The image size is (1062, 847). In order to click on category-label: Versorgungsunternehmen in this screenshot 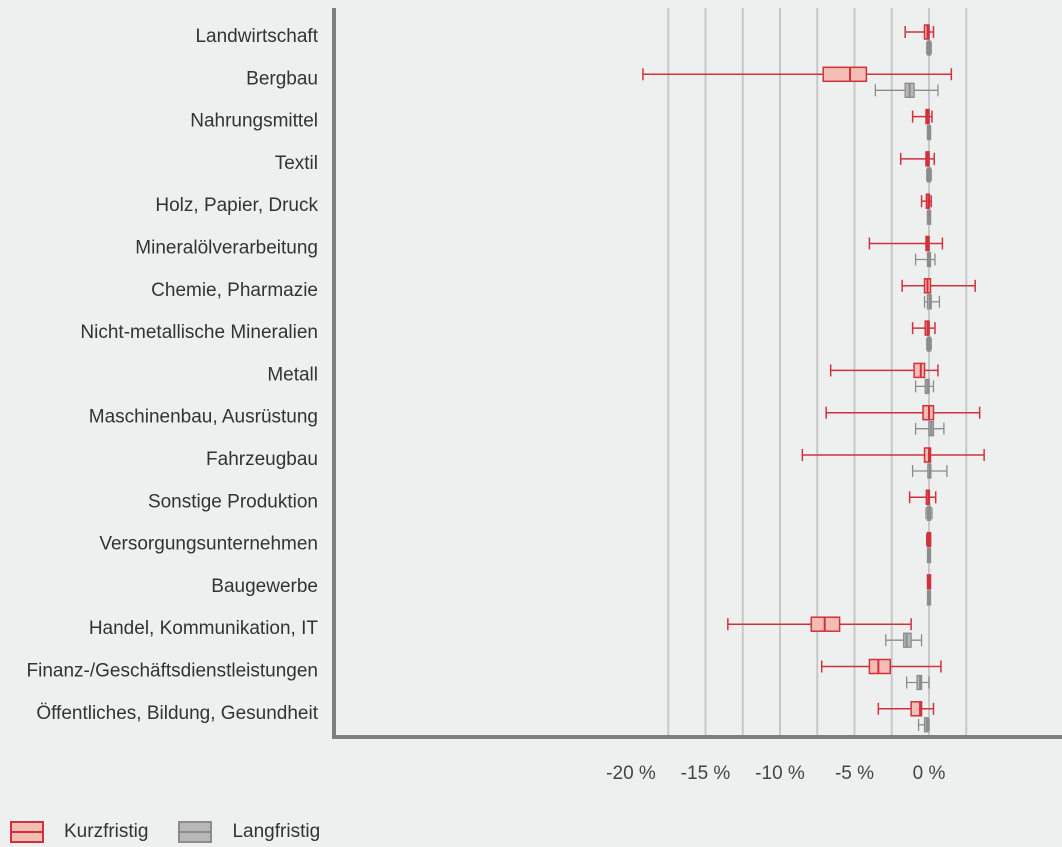, I will do `click(208, 544)`.